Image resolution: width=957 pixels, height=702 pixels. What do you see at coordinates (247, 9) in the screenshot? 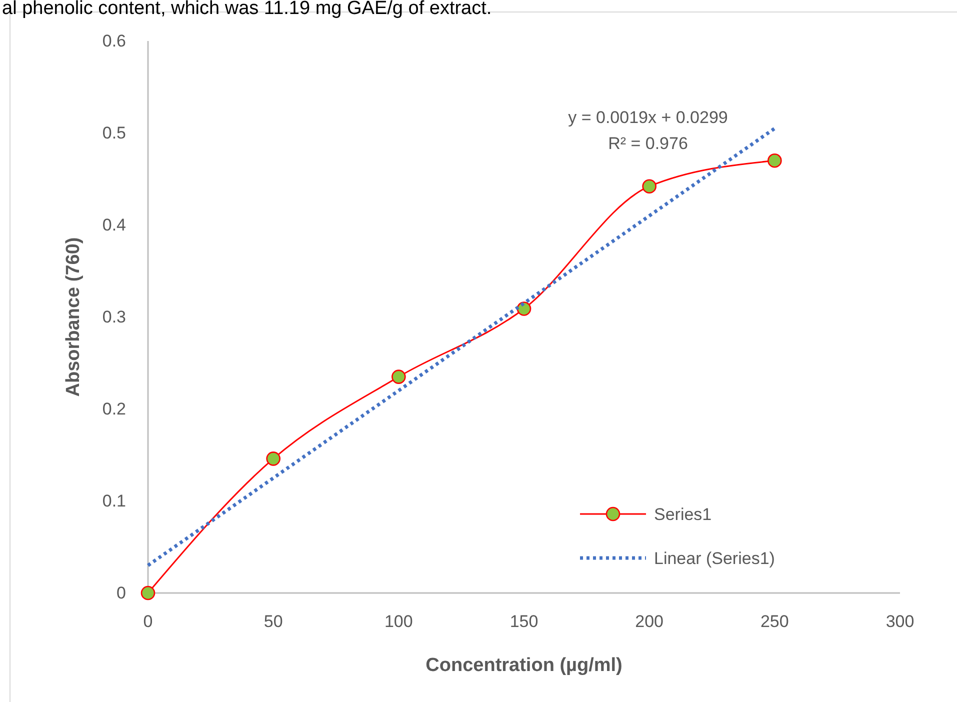
I see `text: al phenolic content, which was 11.19 mg GAE/g of extract.` at bounding box center [247, 9].